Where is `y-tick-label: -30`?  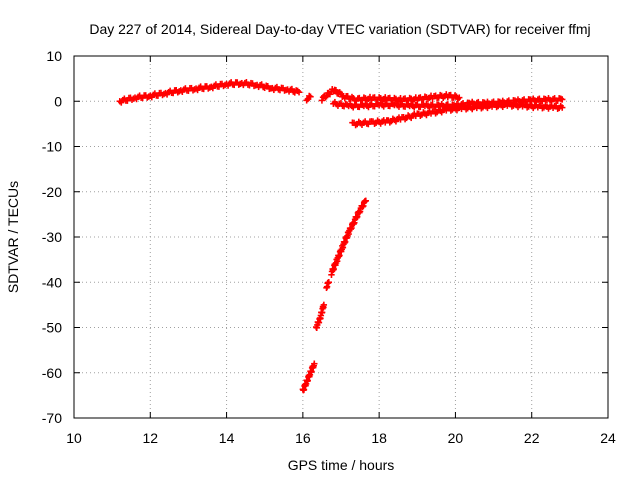 y-tick-label: -30 is located at coordinates (52, 237).